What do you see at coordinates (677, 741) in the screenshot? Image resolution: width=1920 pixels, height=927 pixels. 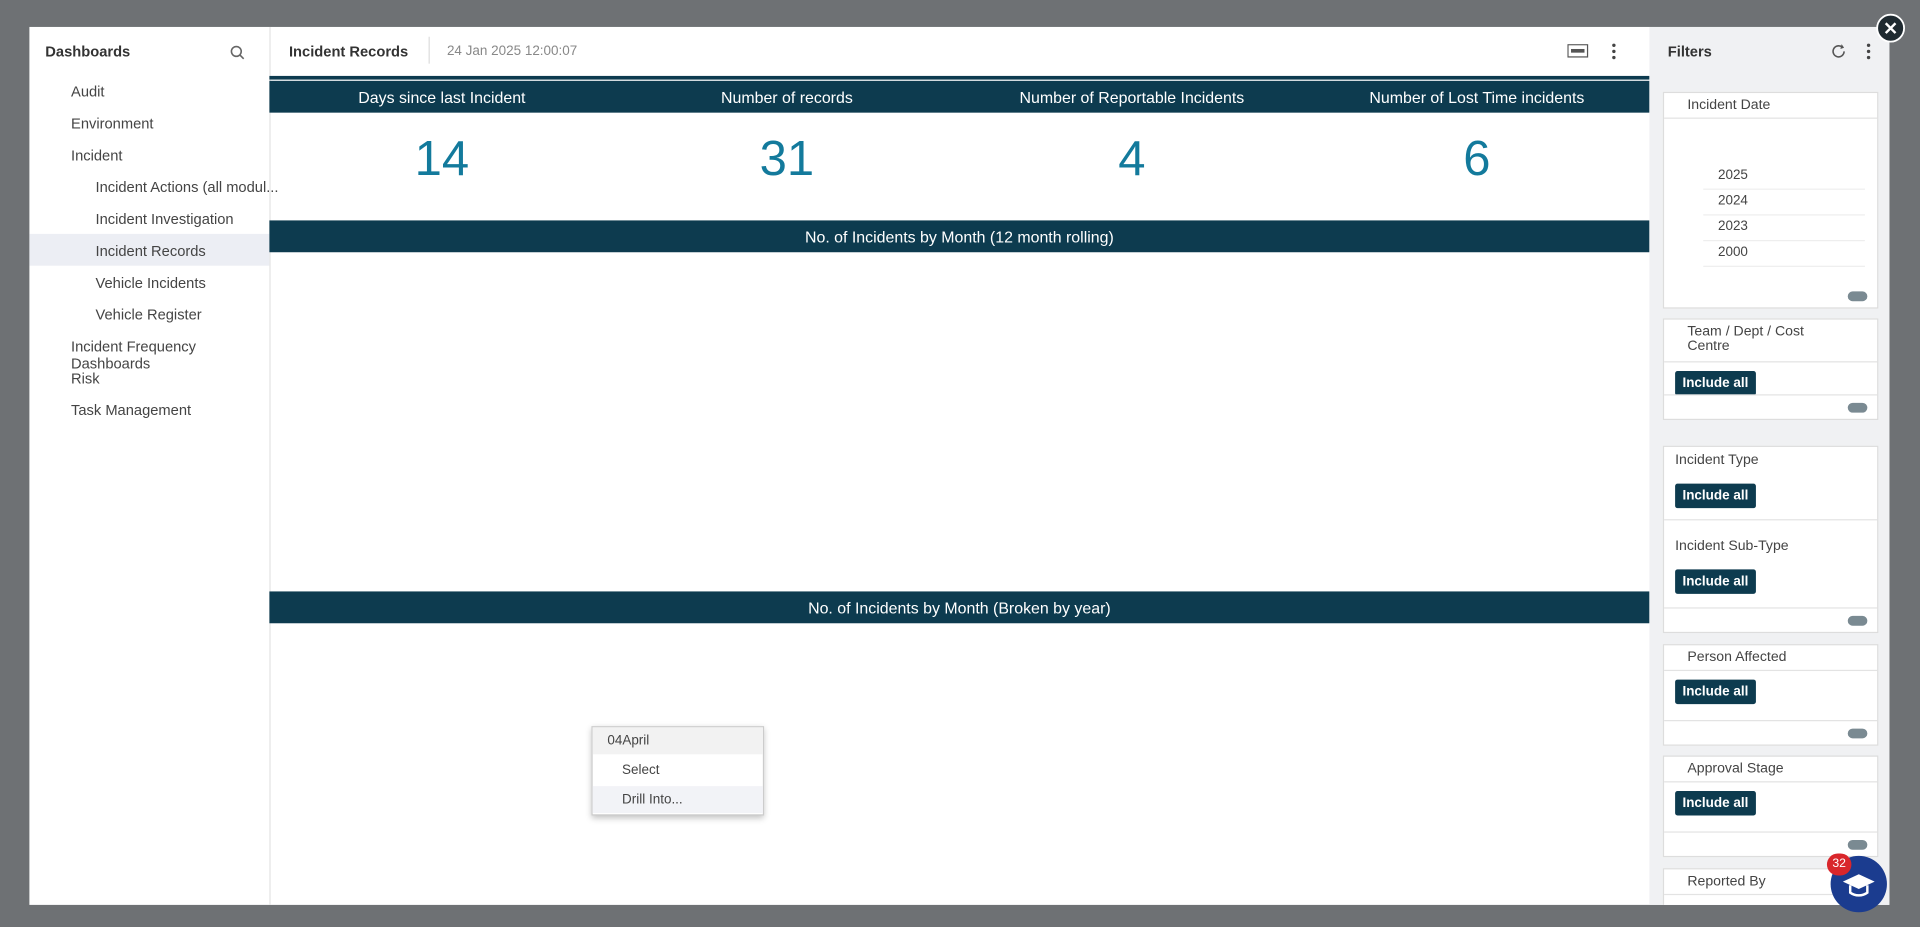 I see `context-menu-title: 04April` at bounding box center [677, 741].